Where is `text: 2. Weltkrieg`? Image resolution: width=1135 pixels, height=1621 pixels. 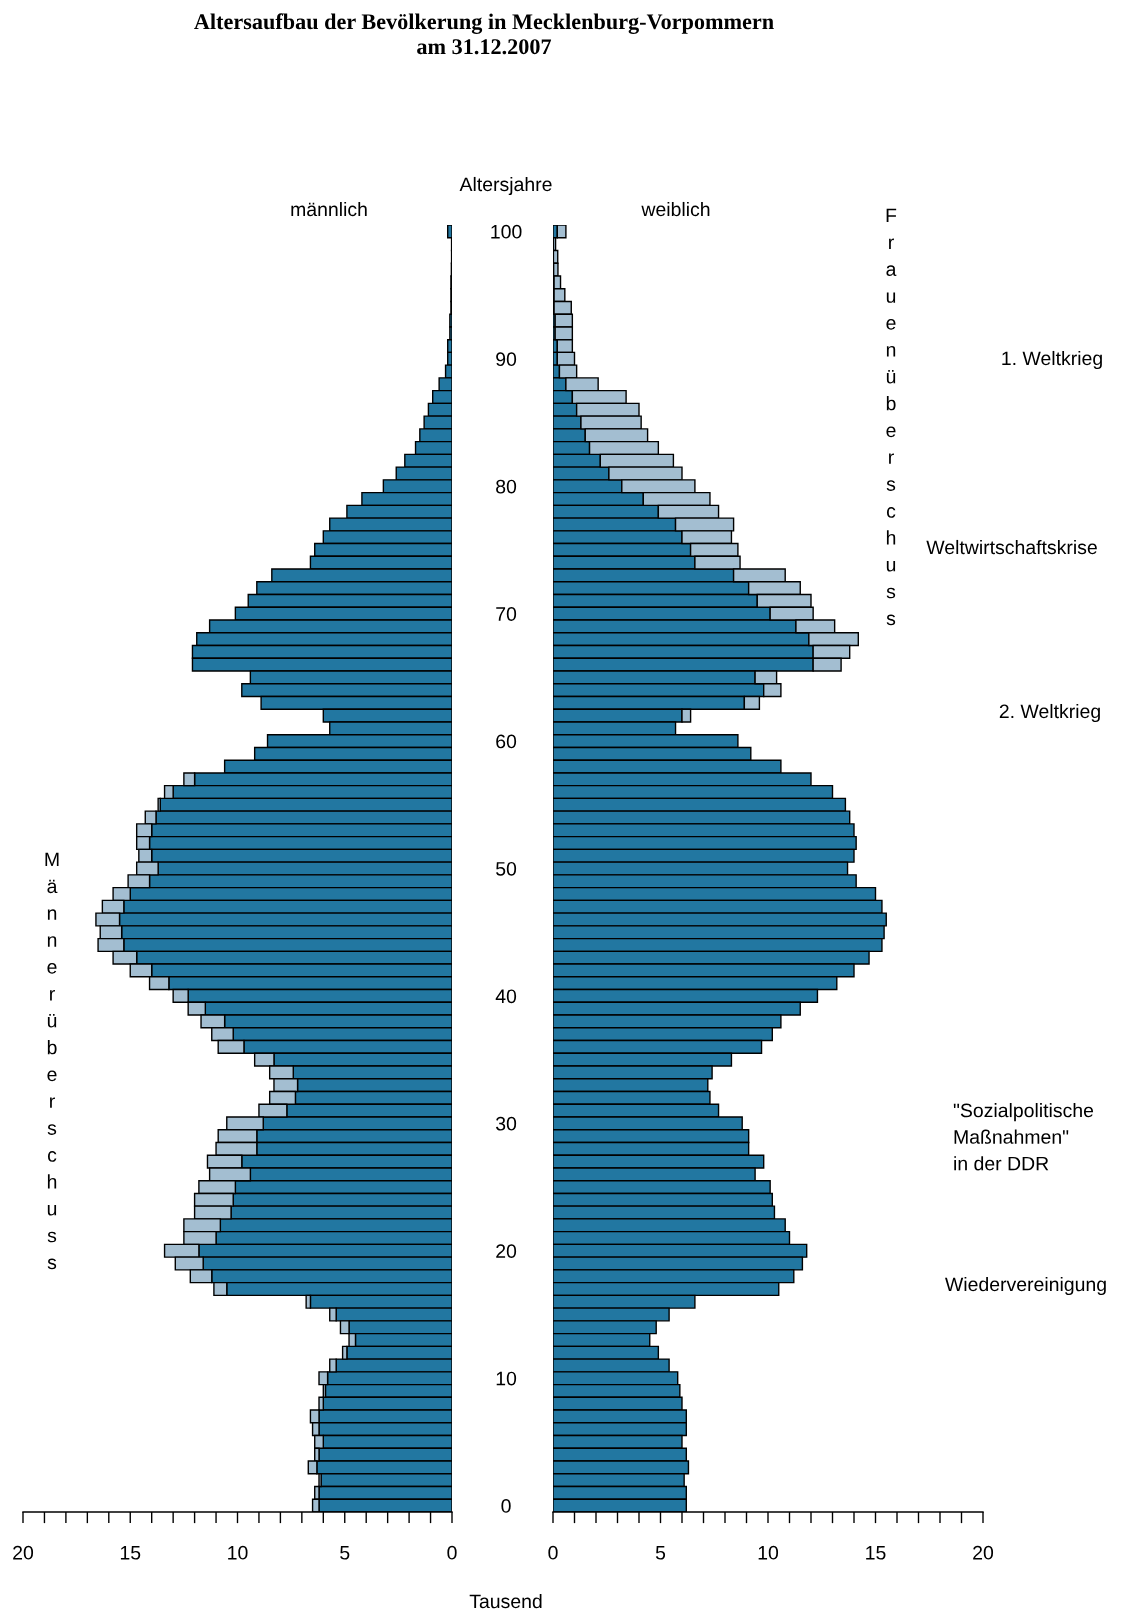 text: 2. Weltkrieg is located at coordinates (1049, 713).